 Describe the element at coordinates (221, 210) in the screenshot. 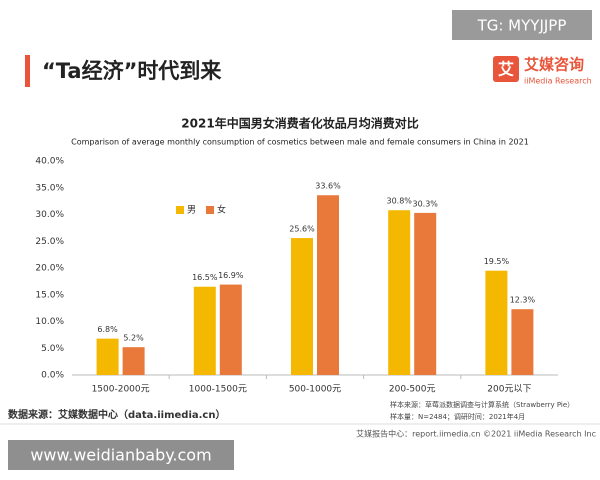

I see `legend-label: 女` at that location.